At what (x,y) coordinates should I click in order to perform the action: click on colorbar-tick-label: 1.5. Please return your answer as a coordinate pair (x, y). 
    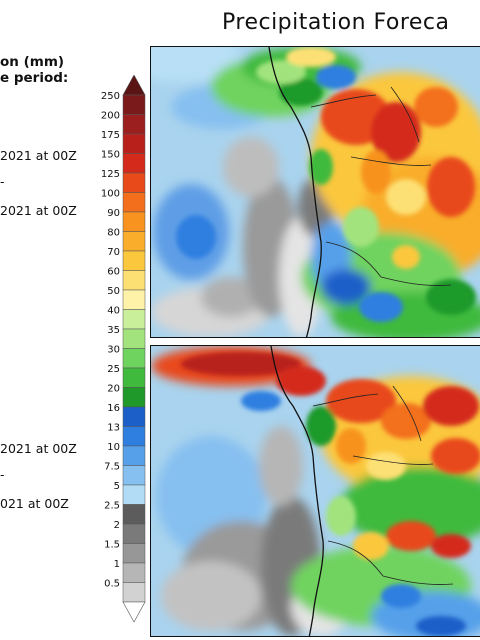
    Looking at the image, I should click on (112, 545).